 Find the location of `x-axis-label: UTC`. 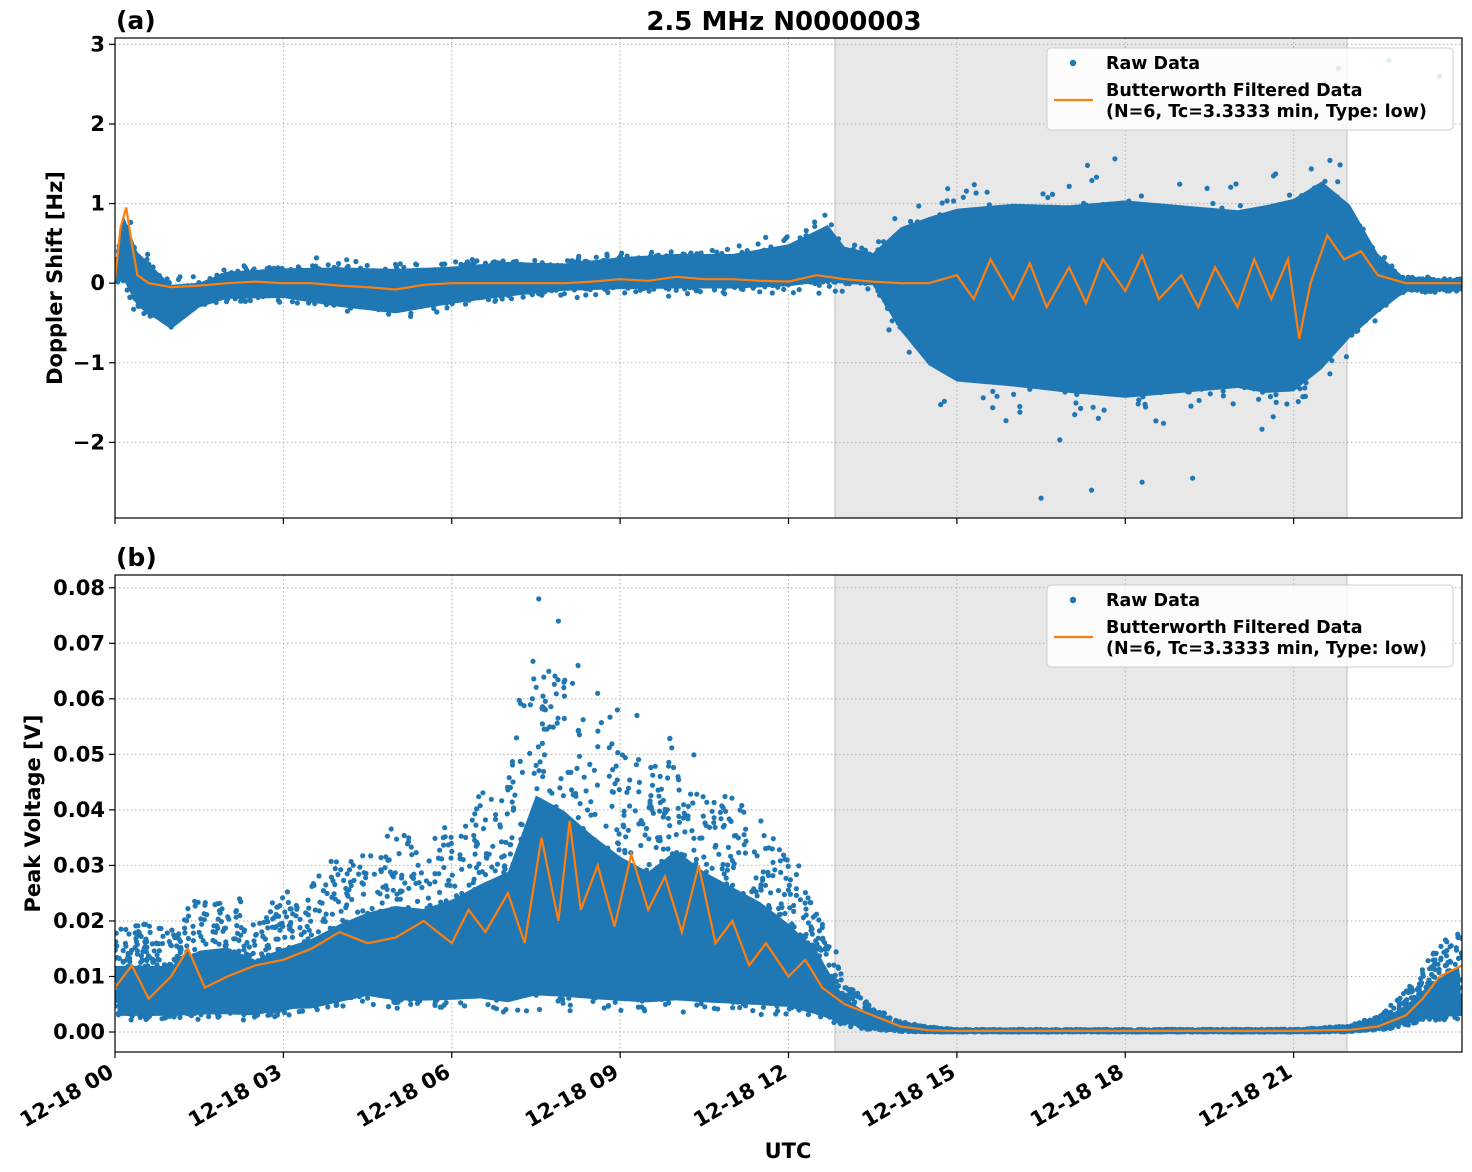

x-axis-label: UTC is located at coordinates (788, 1151).